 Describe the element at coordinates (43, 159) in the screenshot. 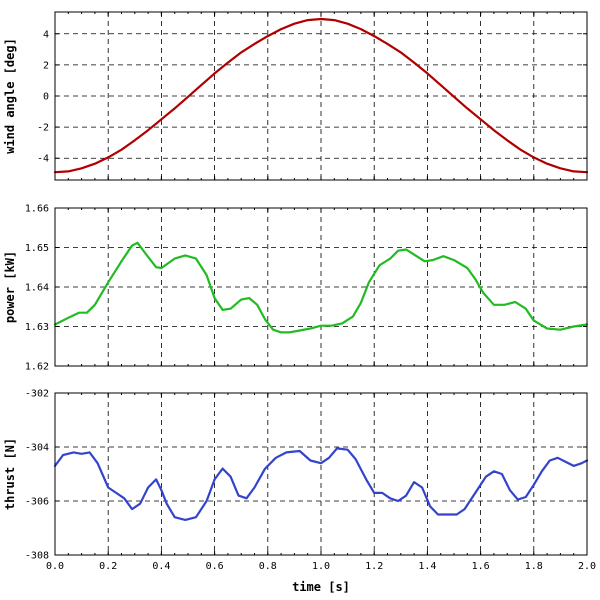

I see `y-tick-label: -4` at that location.